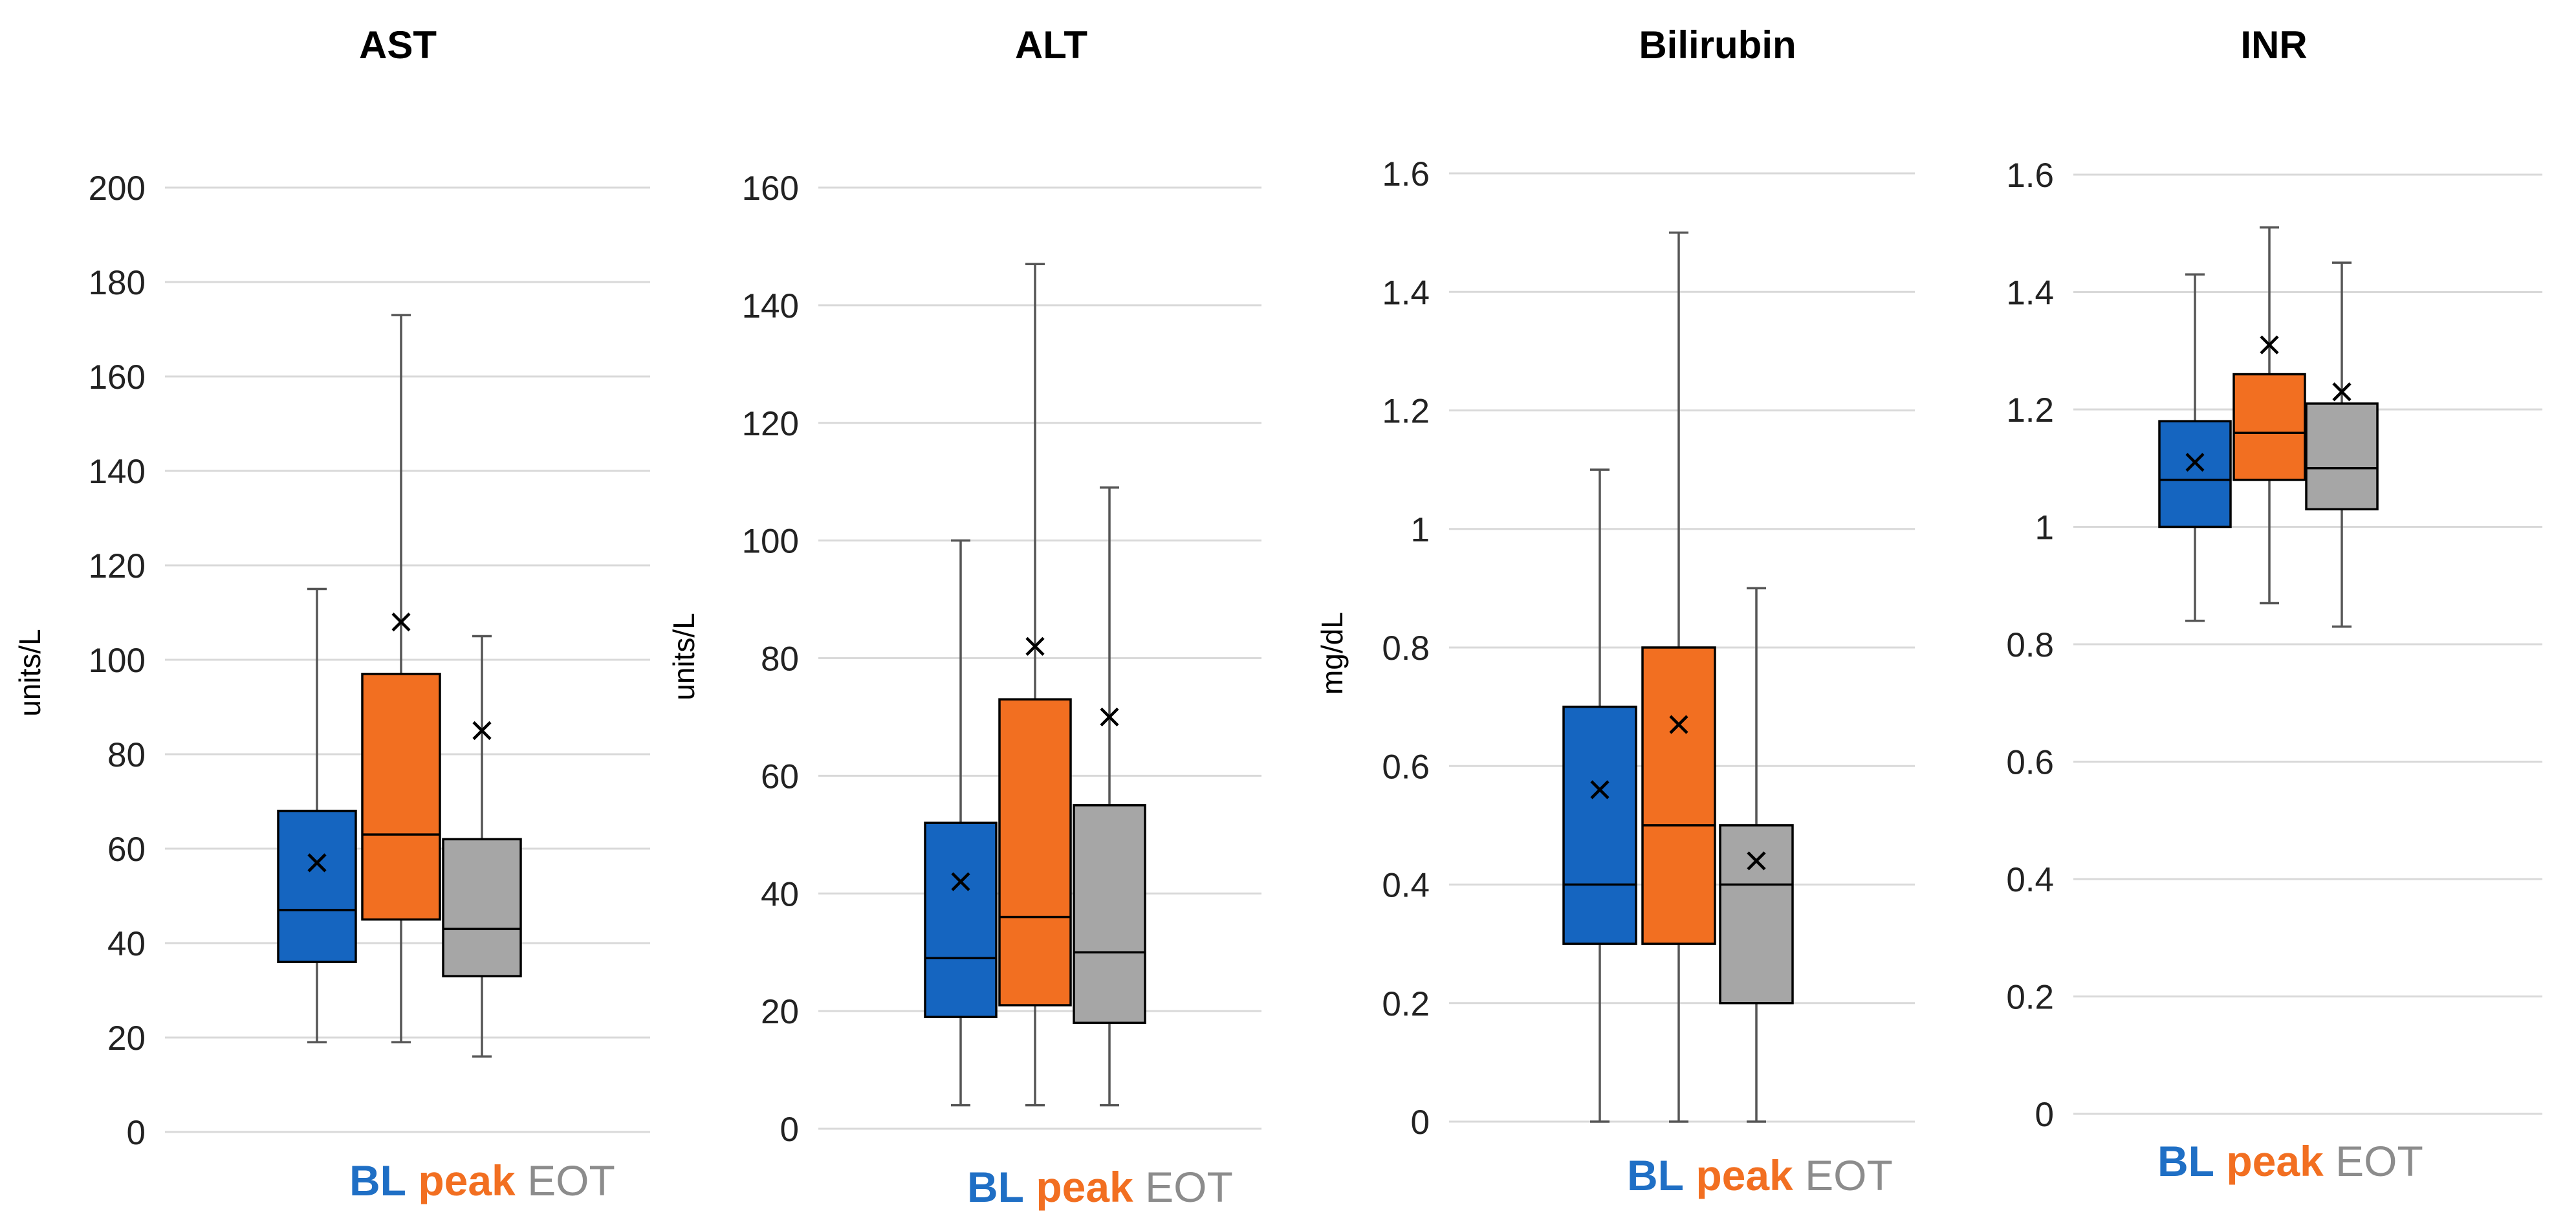 This screenshot has height=1229, width=2576. Describe the element at coordinates (127, 850) in the screenshot. I see `y-tick-label: 60` at that location.